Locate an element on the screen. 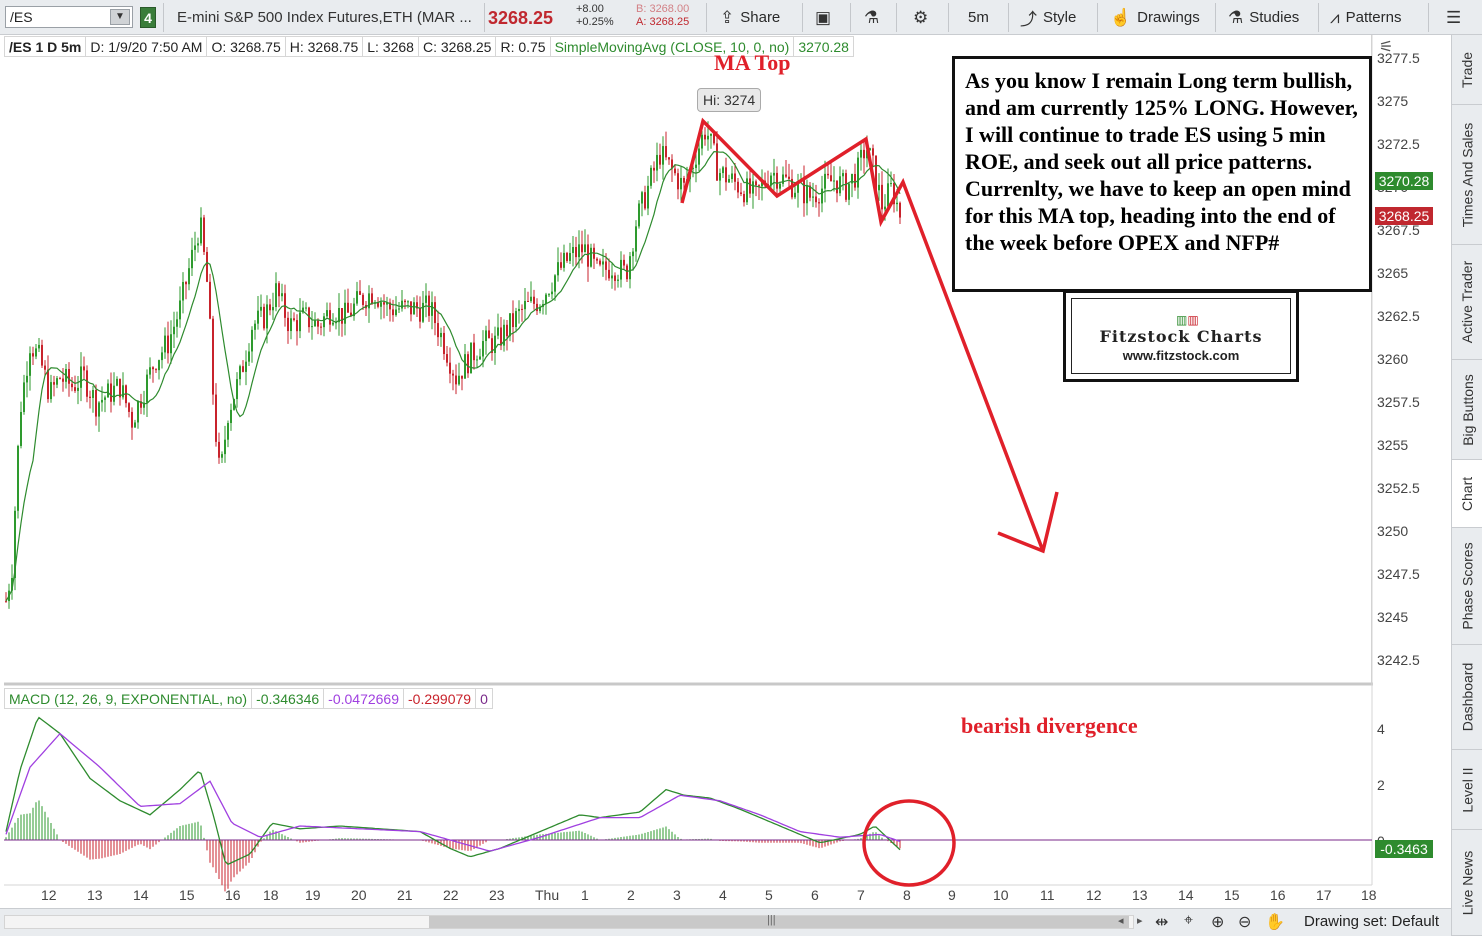 The width and height of the screenshot is (1482, 936). time-scrollbar: ||| ◂ ▸ is located at coordinates (573, 921).